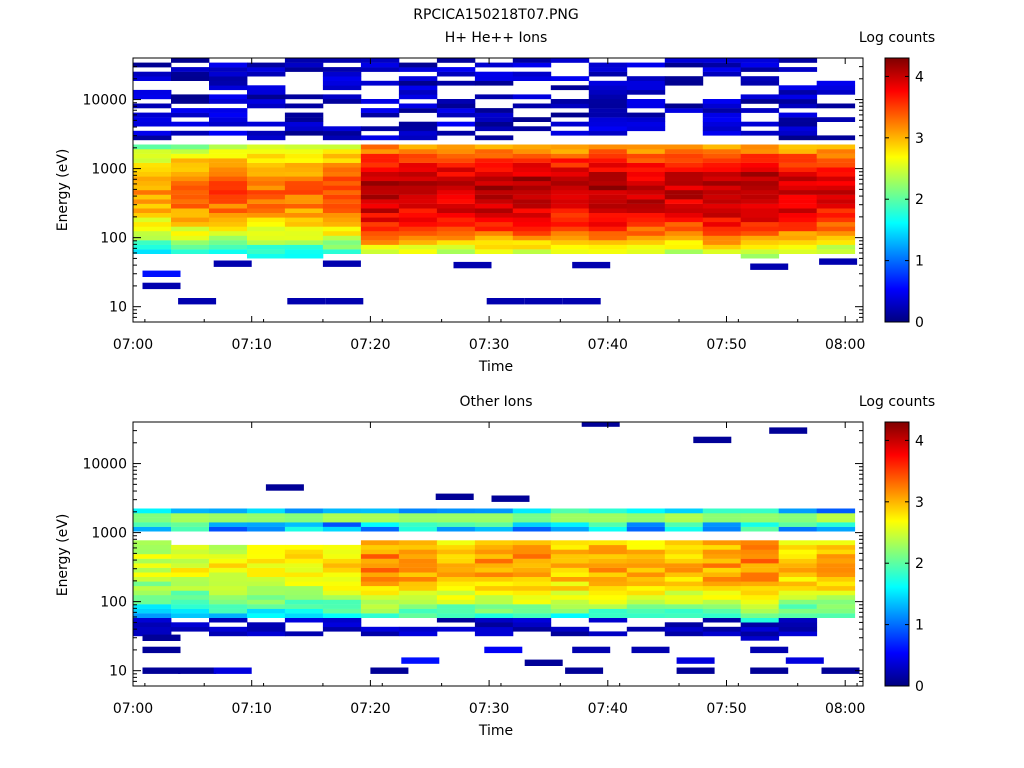  What do you see at coordinates (495, 731) in the screenshot?
I see `x-axis-label: Time` at bounding box center [495, 731].